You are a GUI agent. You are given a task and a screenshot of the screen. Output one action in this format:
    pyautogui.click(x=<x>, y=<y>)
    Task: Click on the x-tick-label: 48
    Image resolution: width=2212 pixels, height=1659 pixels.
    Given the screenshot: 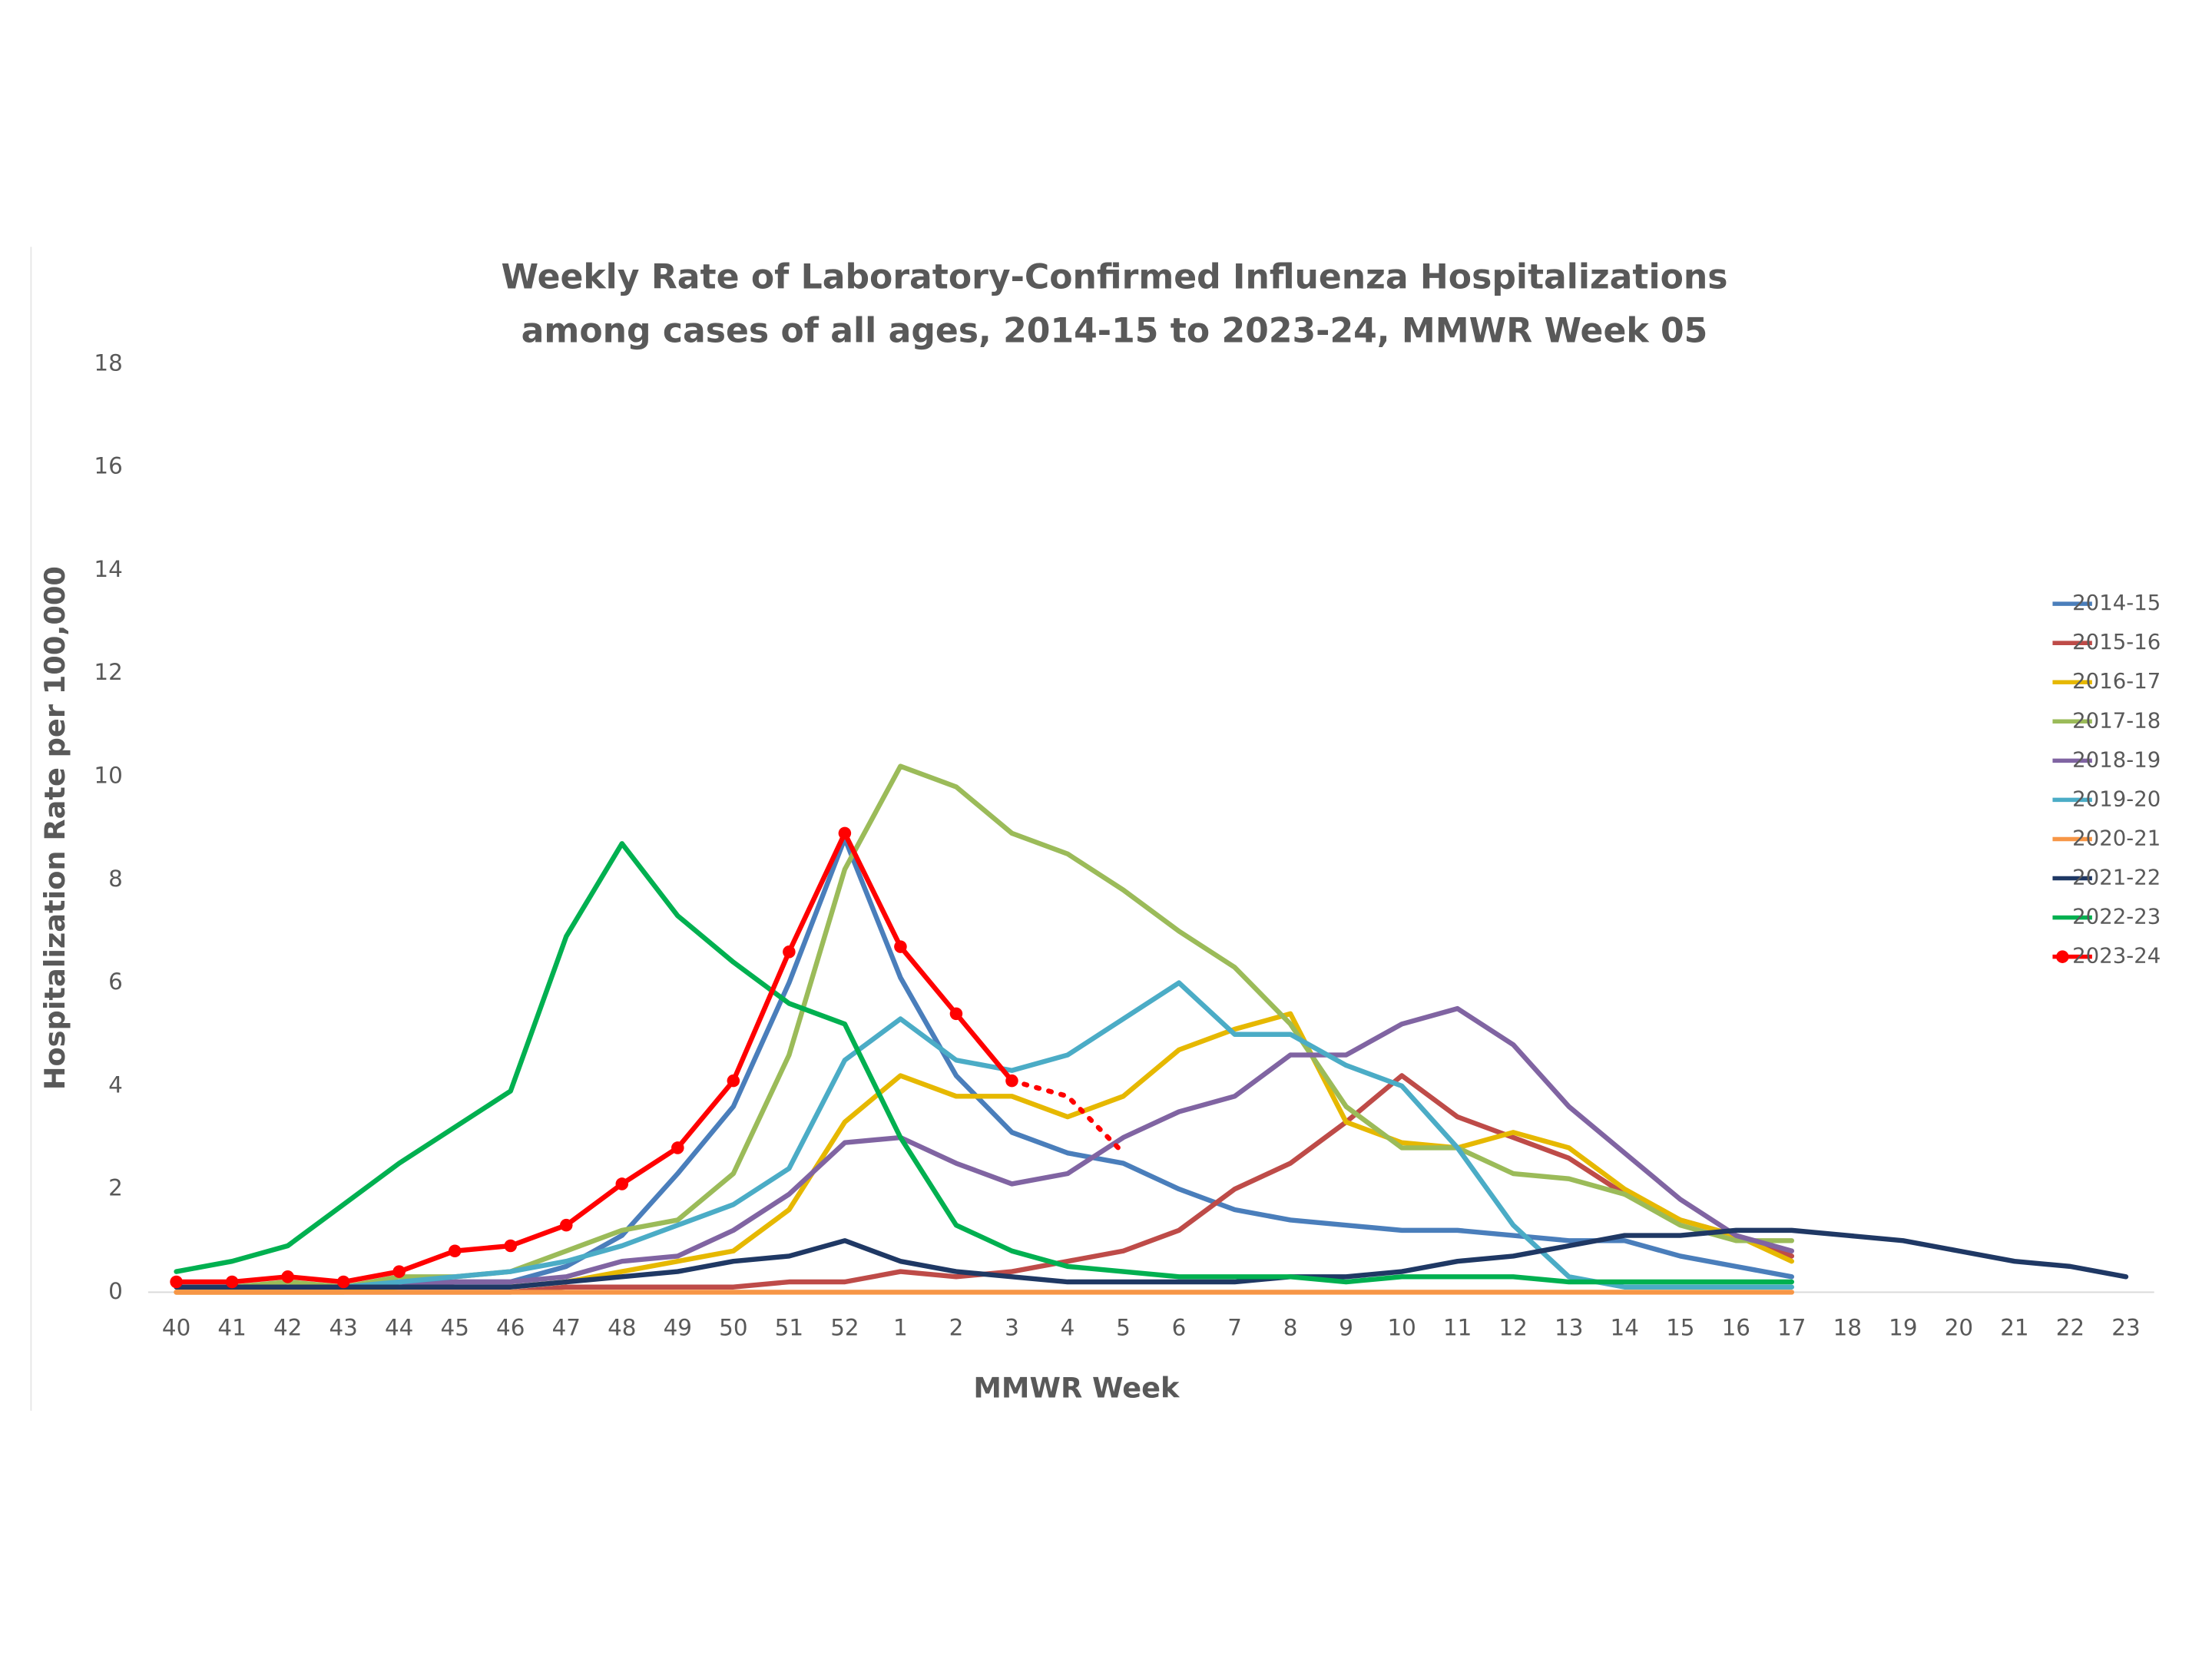 What is the action you would take?
    pyautogui.click(x=622, y=1328)
    